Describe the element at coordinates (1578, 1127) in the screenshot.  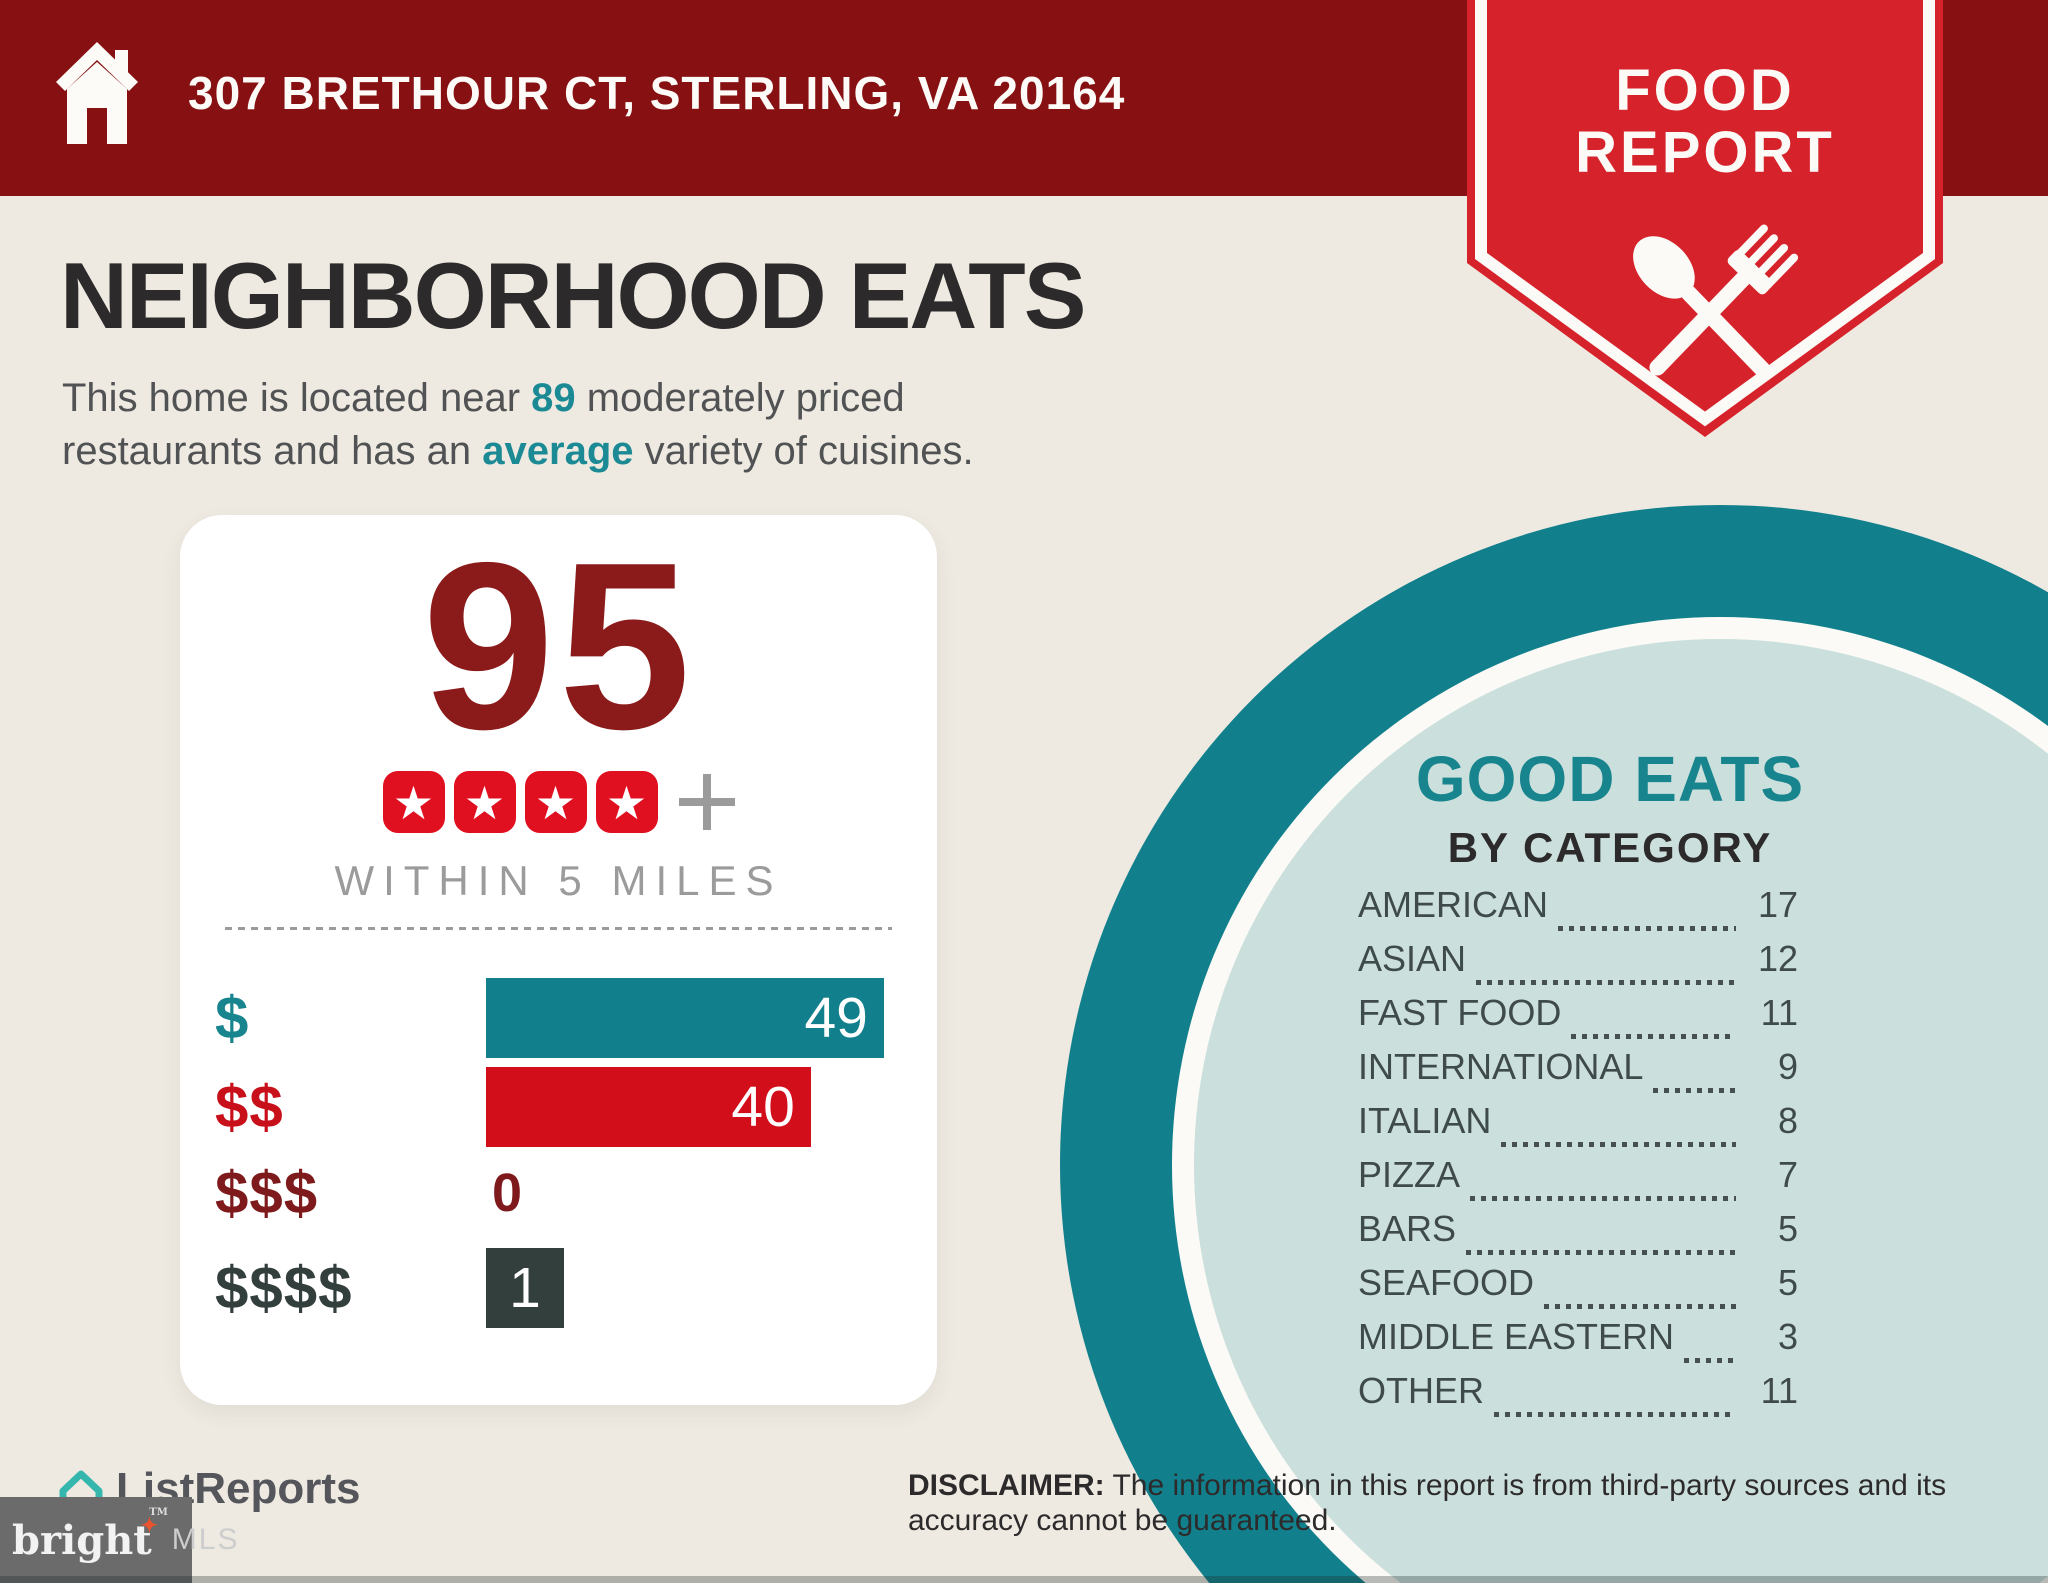
I see `list-item: ITALIAN 8` at that location.